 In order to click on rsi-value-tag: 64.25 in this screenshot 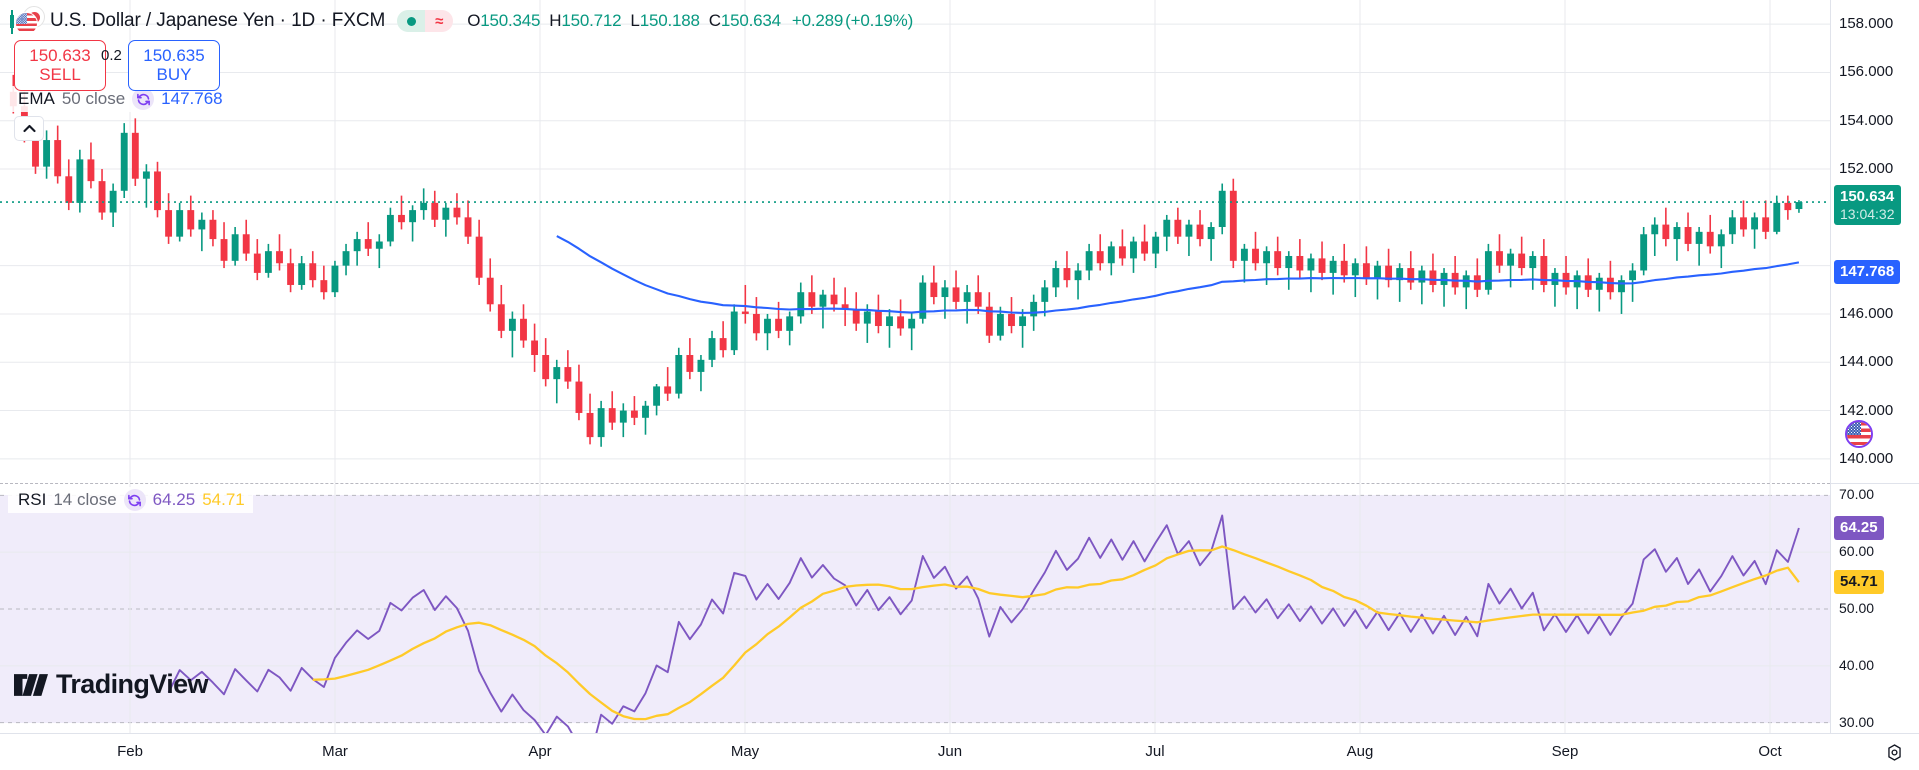, I will do `click(1859, 528)`.